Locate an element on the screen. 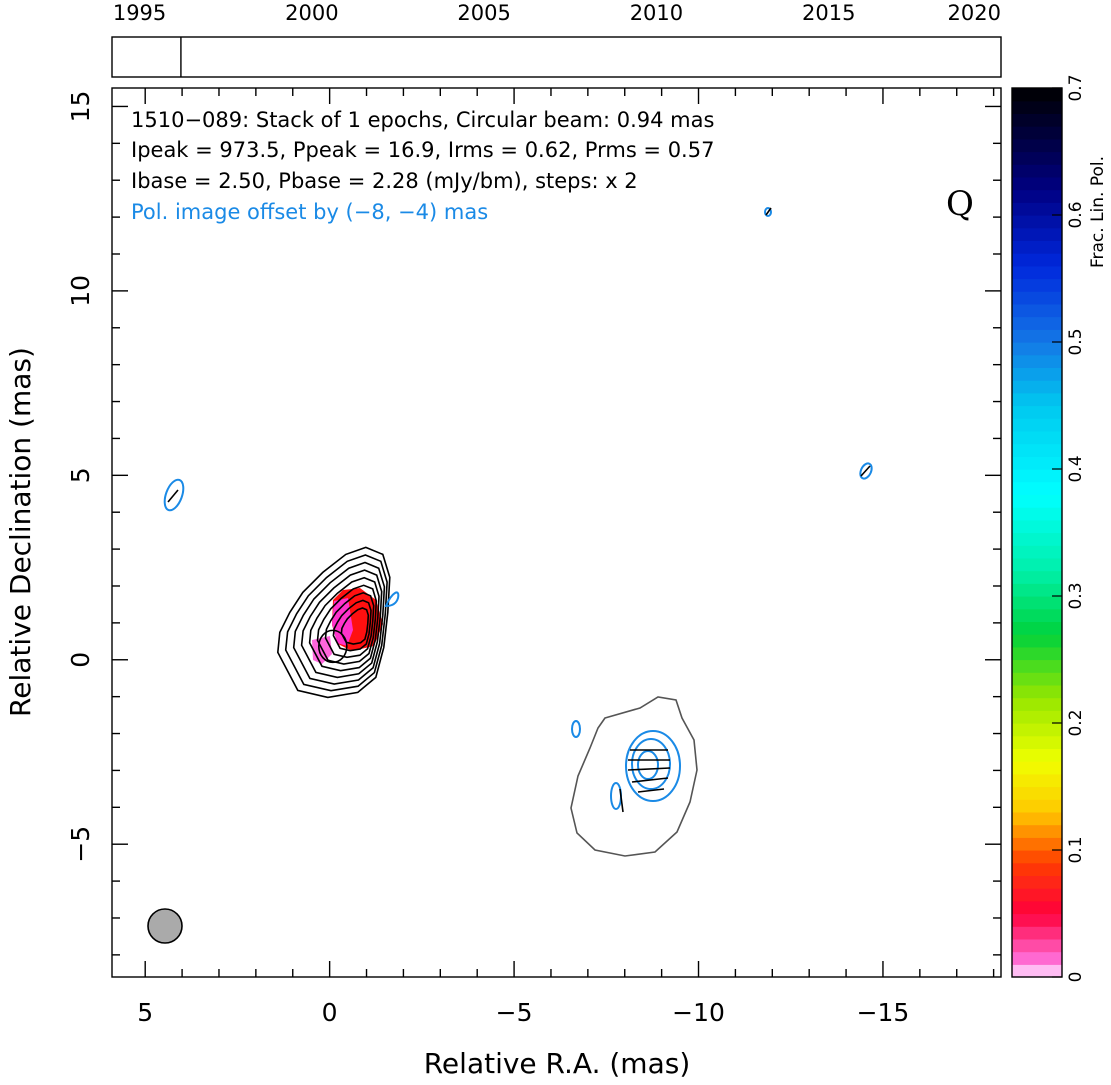 Image resolution: width=1111 pixels, height=1085 pixels. y-tick-label: −5 is located at coordinates (80, 844).